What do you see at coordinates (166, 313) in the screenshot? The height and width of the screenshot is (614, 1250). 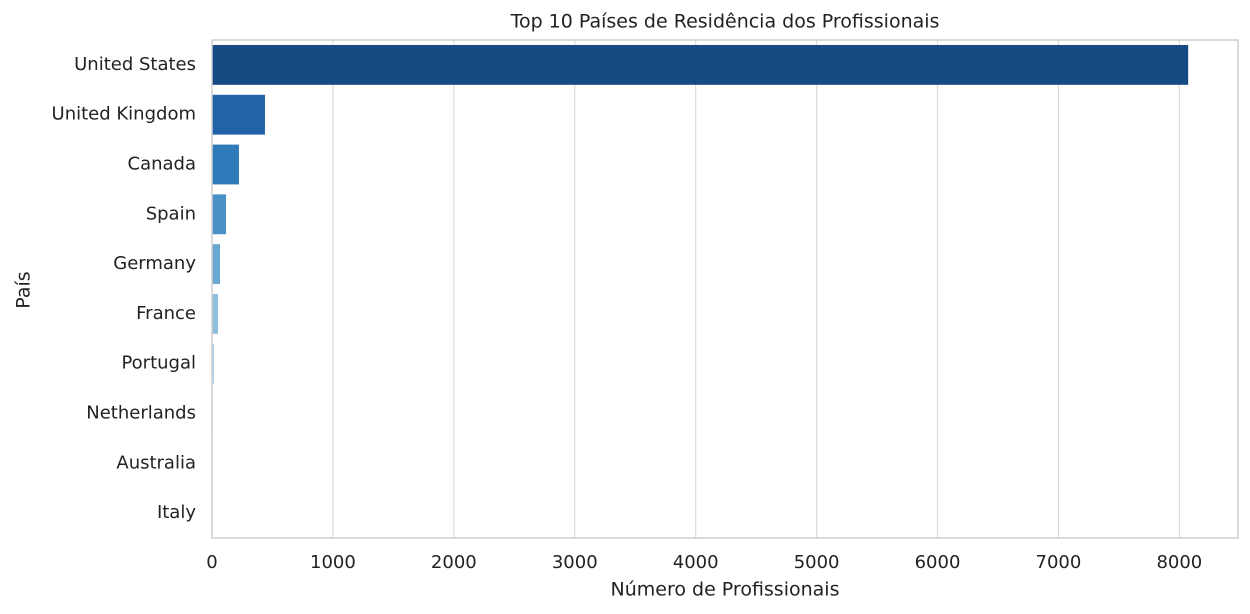 I see `y-tick-label: France` at bounding box center [166, 313].